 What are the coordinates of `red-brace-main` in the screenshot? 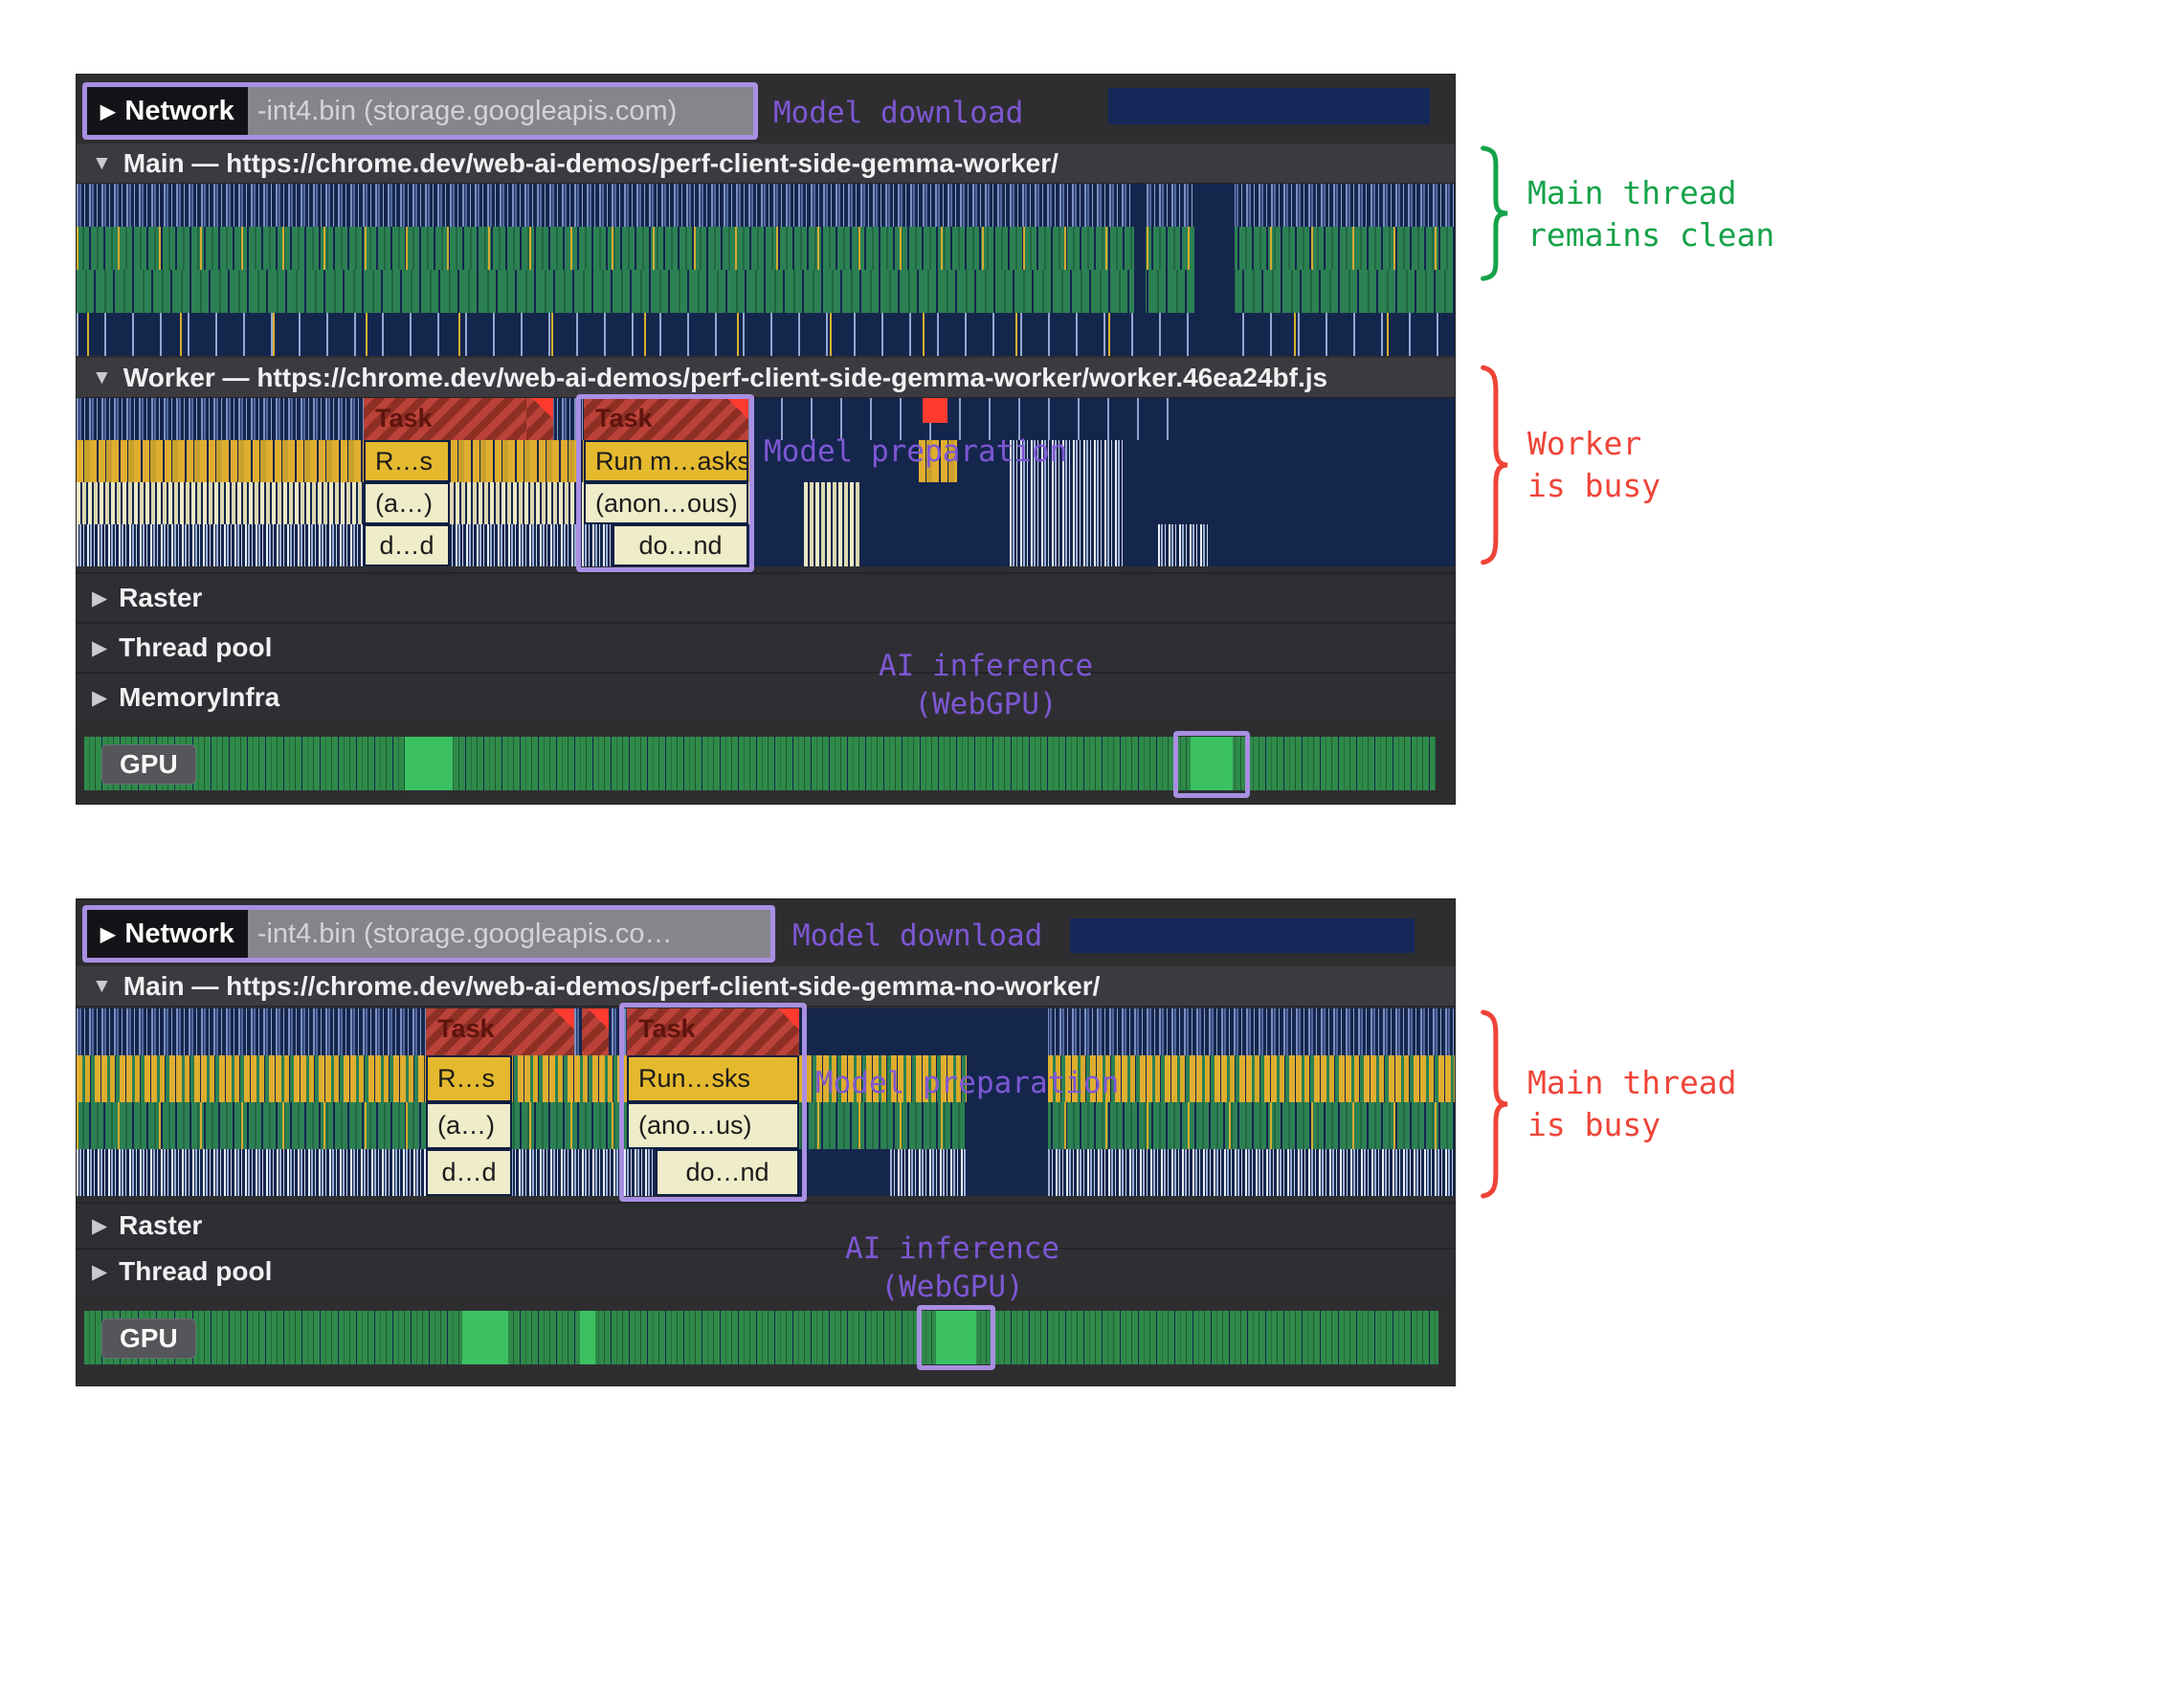 It's located at (1494, 1104).